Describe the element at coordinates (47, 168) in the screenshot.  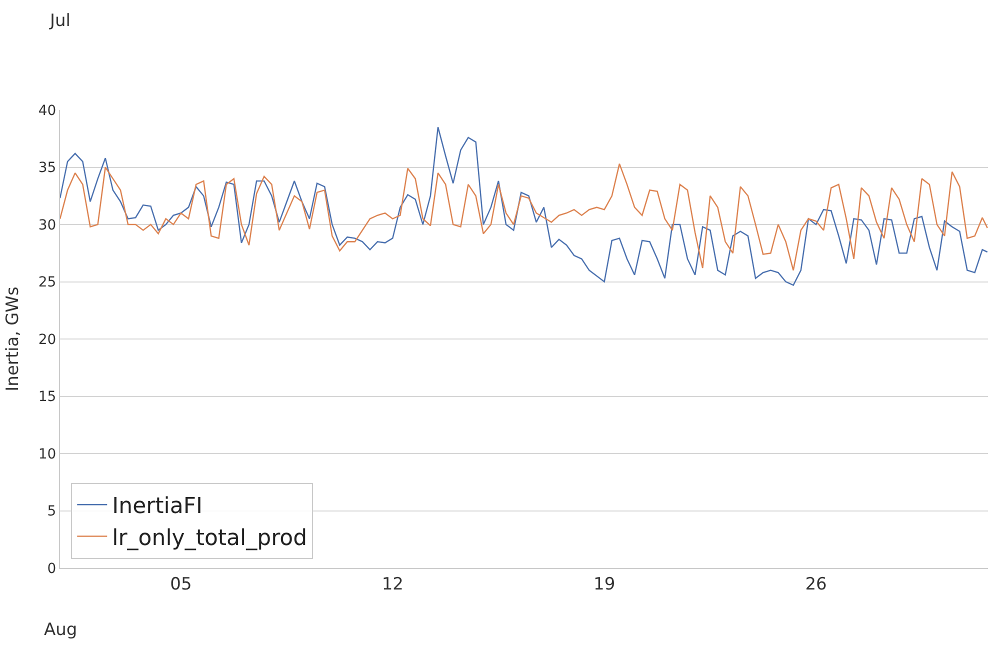
I see `y-tick-label: 35` at that location.